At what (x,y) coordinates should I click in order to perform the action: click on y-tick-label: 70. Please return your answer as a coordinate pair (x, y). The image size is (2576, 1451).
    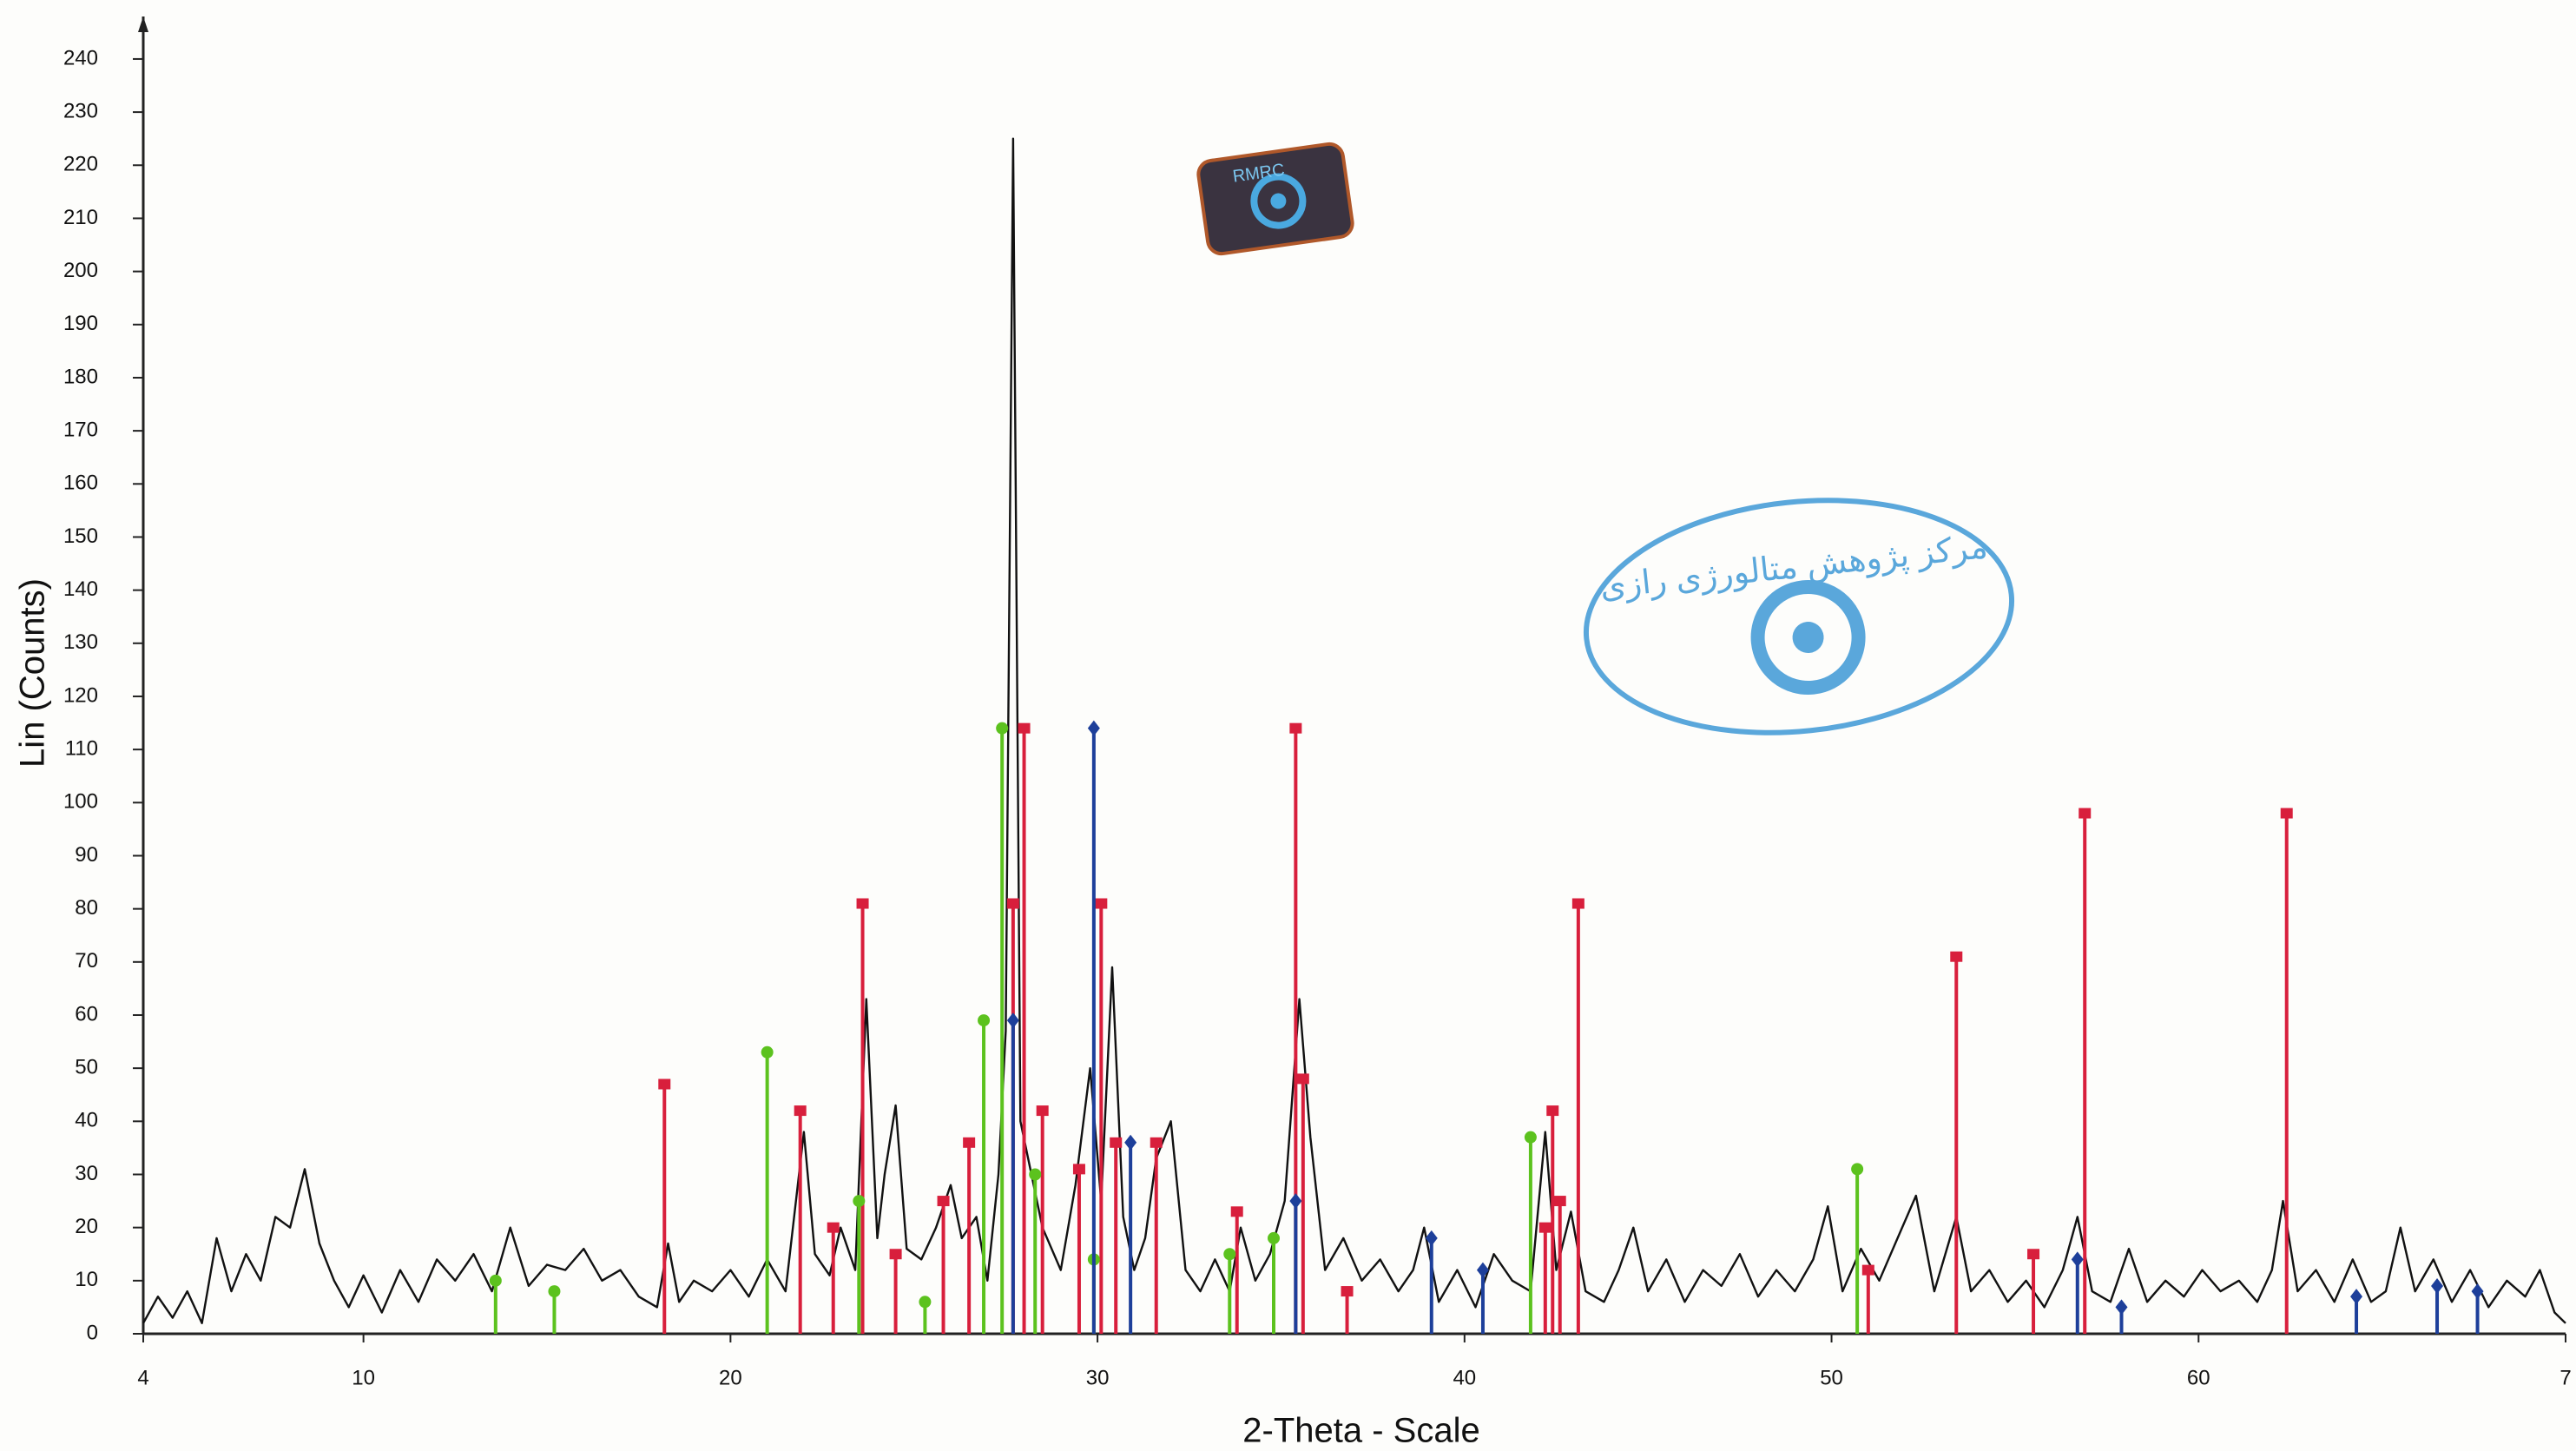
    Looking at the image, I should click on (86, 961).